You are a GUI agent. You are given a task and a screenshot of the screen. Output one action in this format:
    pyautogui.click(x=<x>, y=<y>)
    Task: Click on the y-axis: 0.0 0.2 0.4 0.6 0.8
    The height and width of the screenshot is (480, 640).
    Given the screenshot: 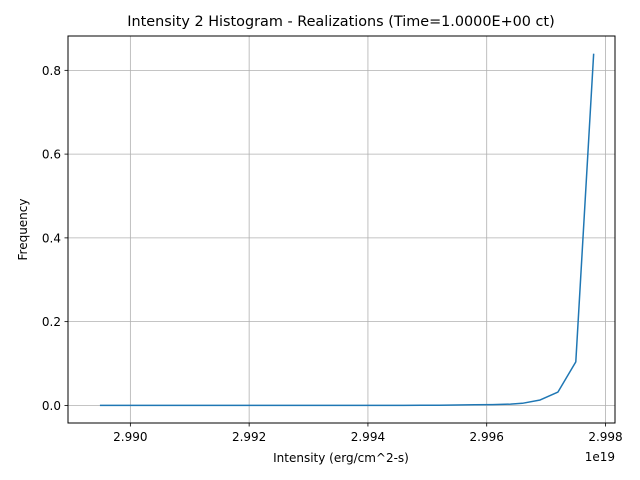 What is the action you would take?
    pyautogui.click(x=55, y=238)
    